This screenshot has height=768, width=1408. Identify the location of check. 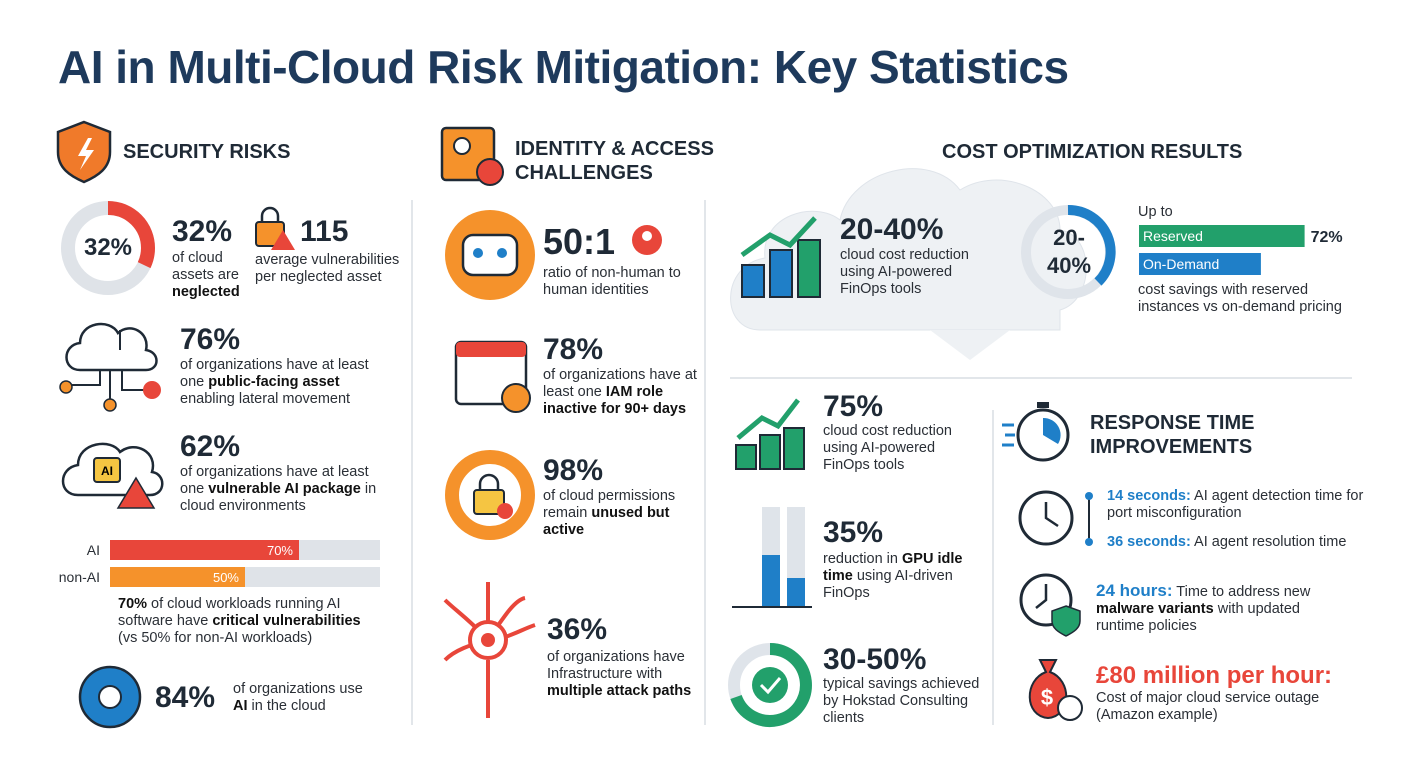
(770, 686).